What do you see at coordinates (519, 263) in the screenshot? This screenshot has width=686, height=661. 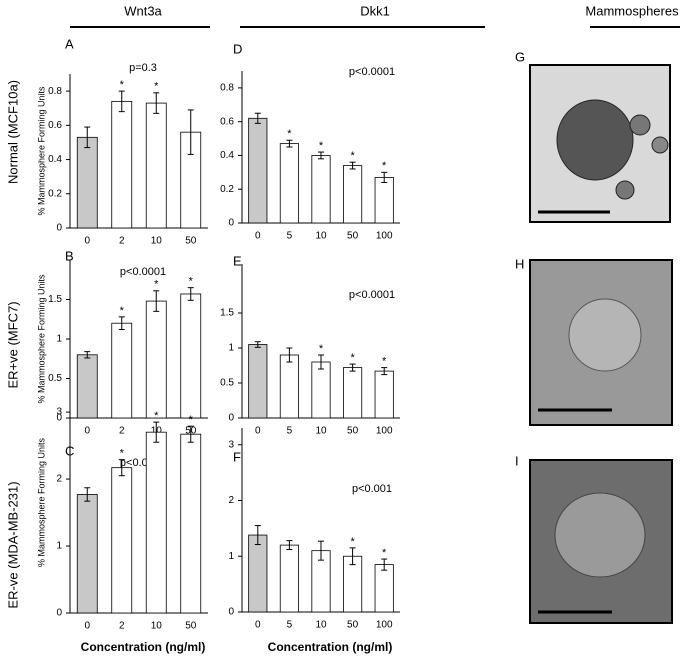 I see `panel-letter: H` at bounding box center [519, 263].